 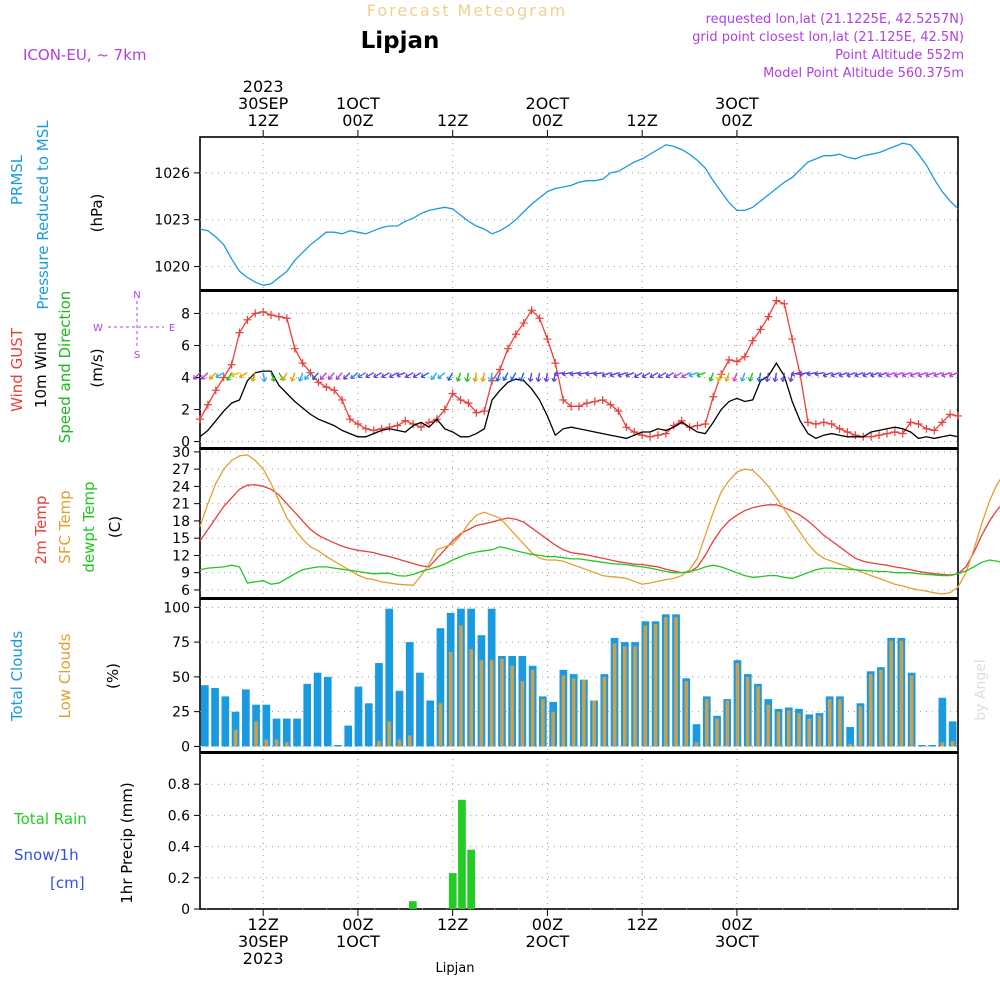 What do you see at coordinates (41, 530) in the screenshot?
I see `temp-2m-label: 2m Temp` at bounding box center [41, 530].